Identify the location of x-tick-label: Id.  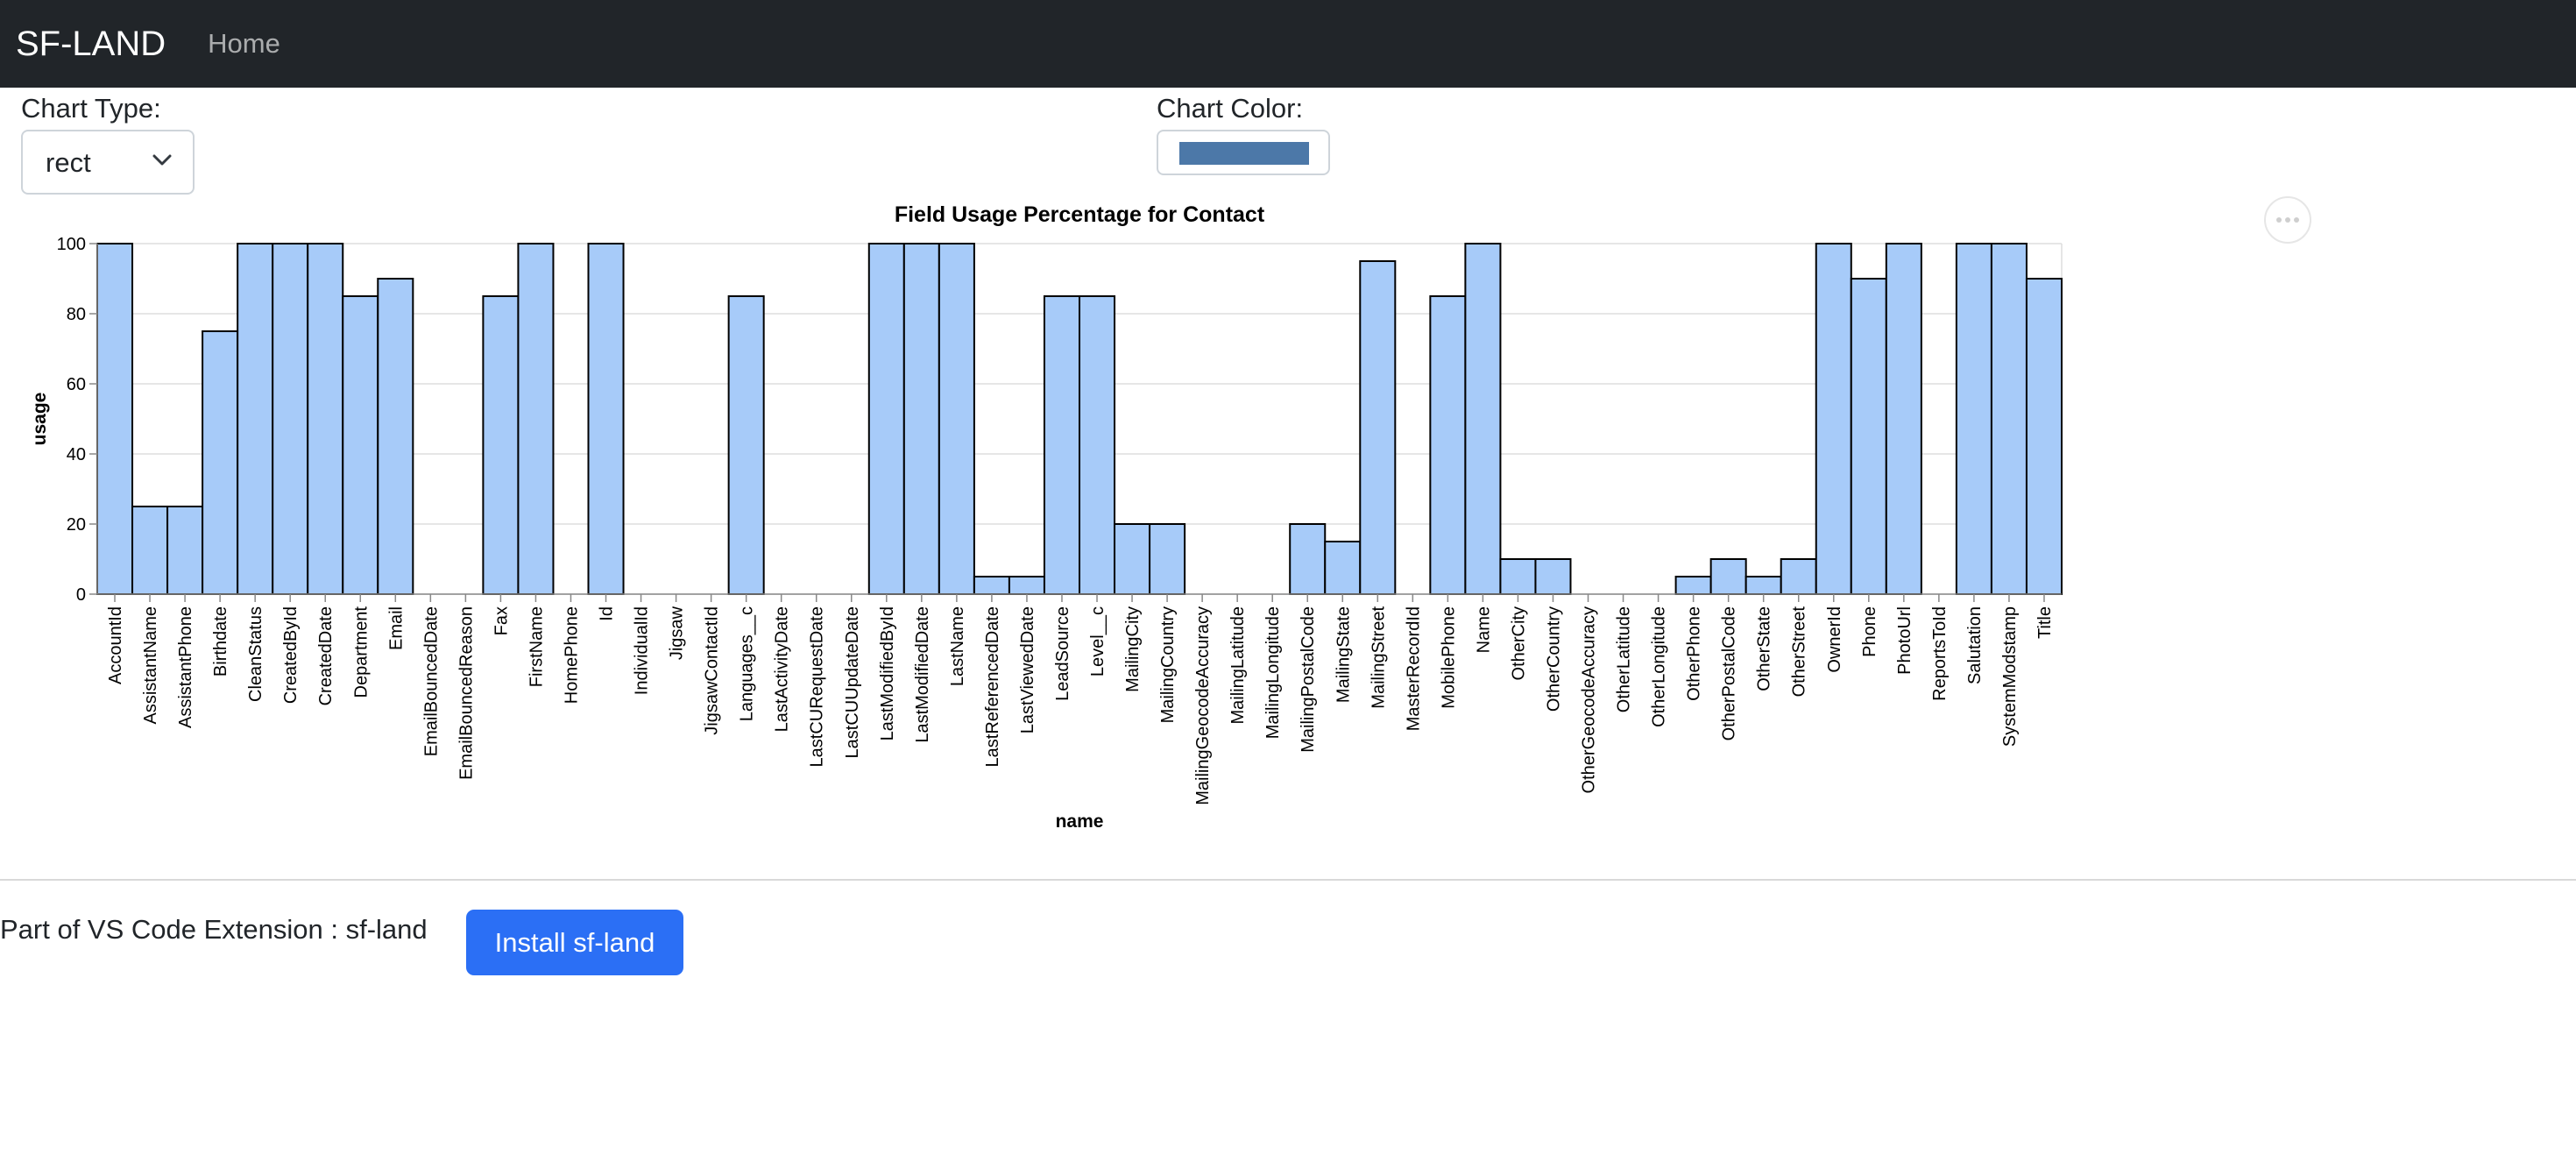
(607, 613).